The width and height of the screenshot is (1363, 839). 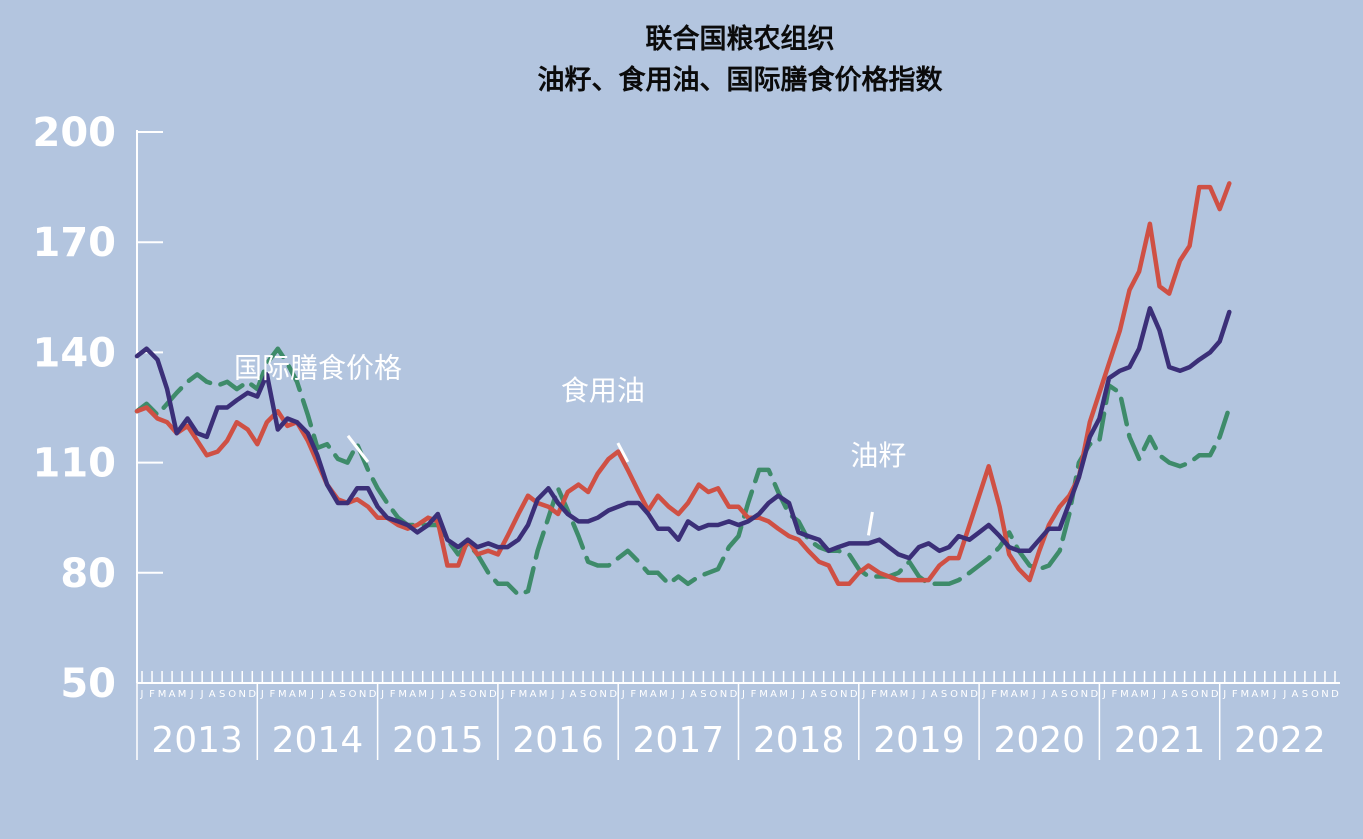 I want to click on x-year-label: 2015, so click(x=438, y=740).